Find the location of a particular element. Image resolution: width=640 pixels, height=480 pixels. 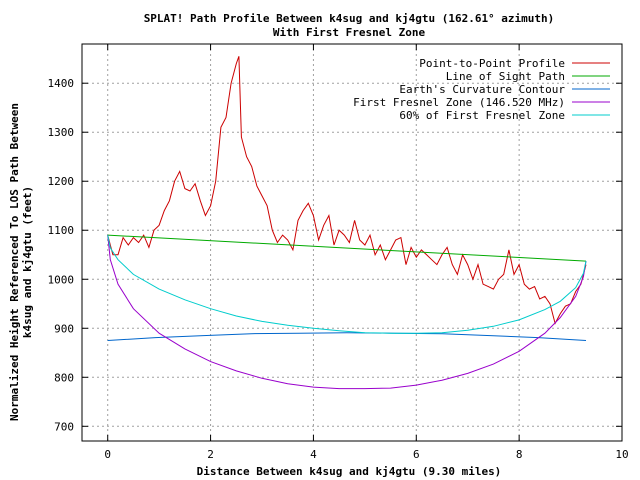

y-tick-label: 700 is located at coordinates (64, 426).